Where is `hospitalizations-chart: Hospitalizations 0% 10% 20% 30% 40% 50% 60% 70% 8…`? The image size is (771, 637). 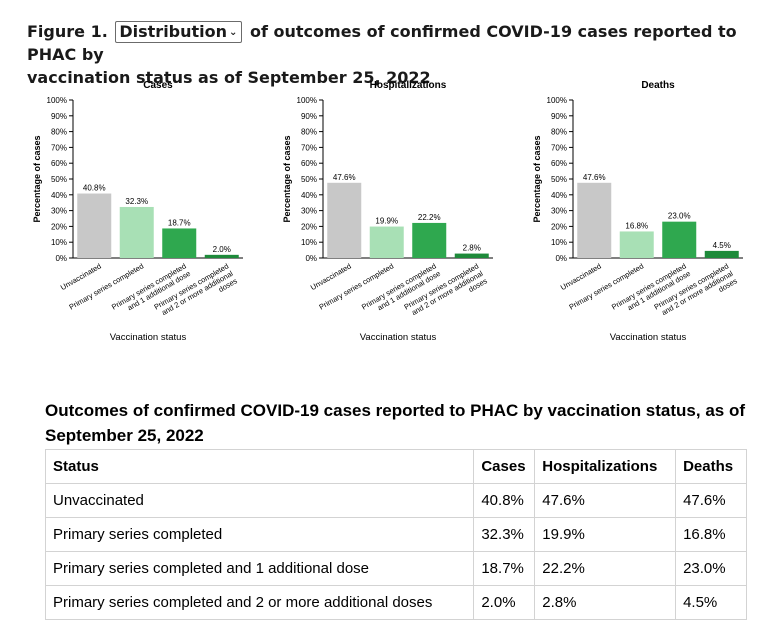 hospitalizations-chart: Hospitalizations 0% 10% 20% 30% 40% 50% 60% 70% 8… is located at coordinates (387, 211).